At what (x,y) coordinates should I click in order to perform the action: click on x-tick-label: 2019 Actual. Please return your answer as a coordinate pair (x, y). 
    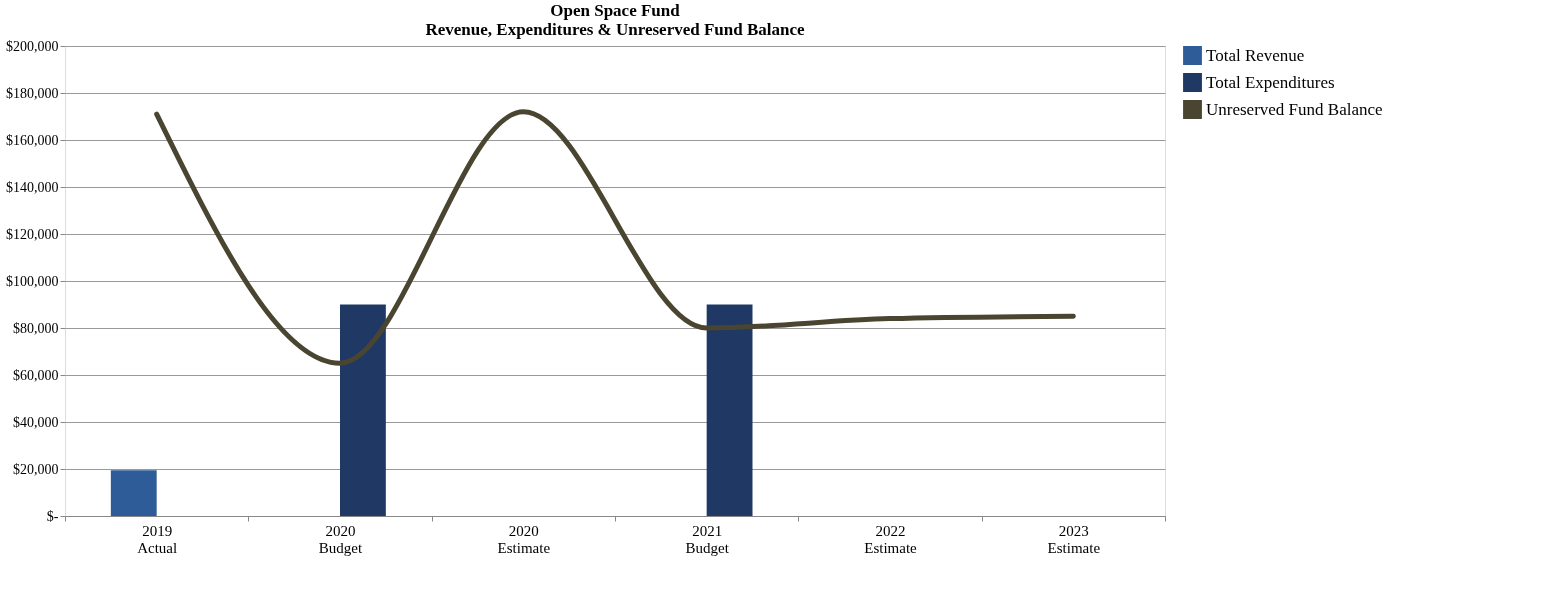
    Looking at the image, I should click on (157, 539).